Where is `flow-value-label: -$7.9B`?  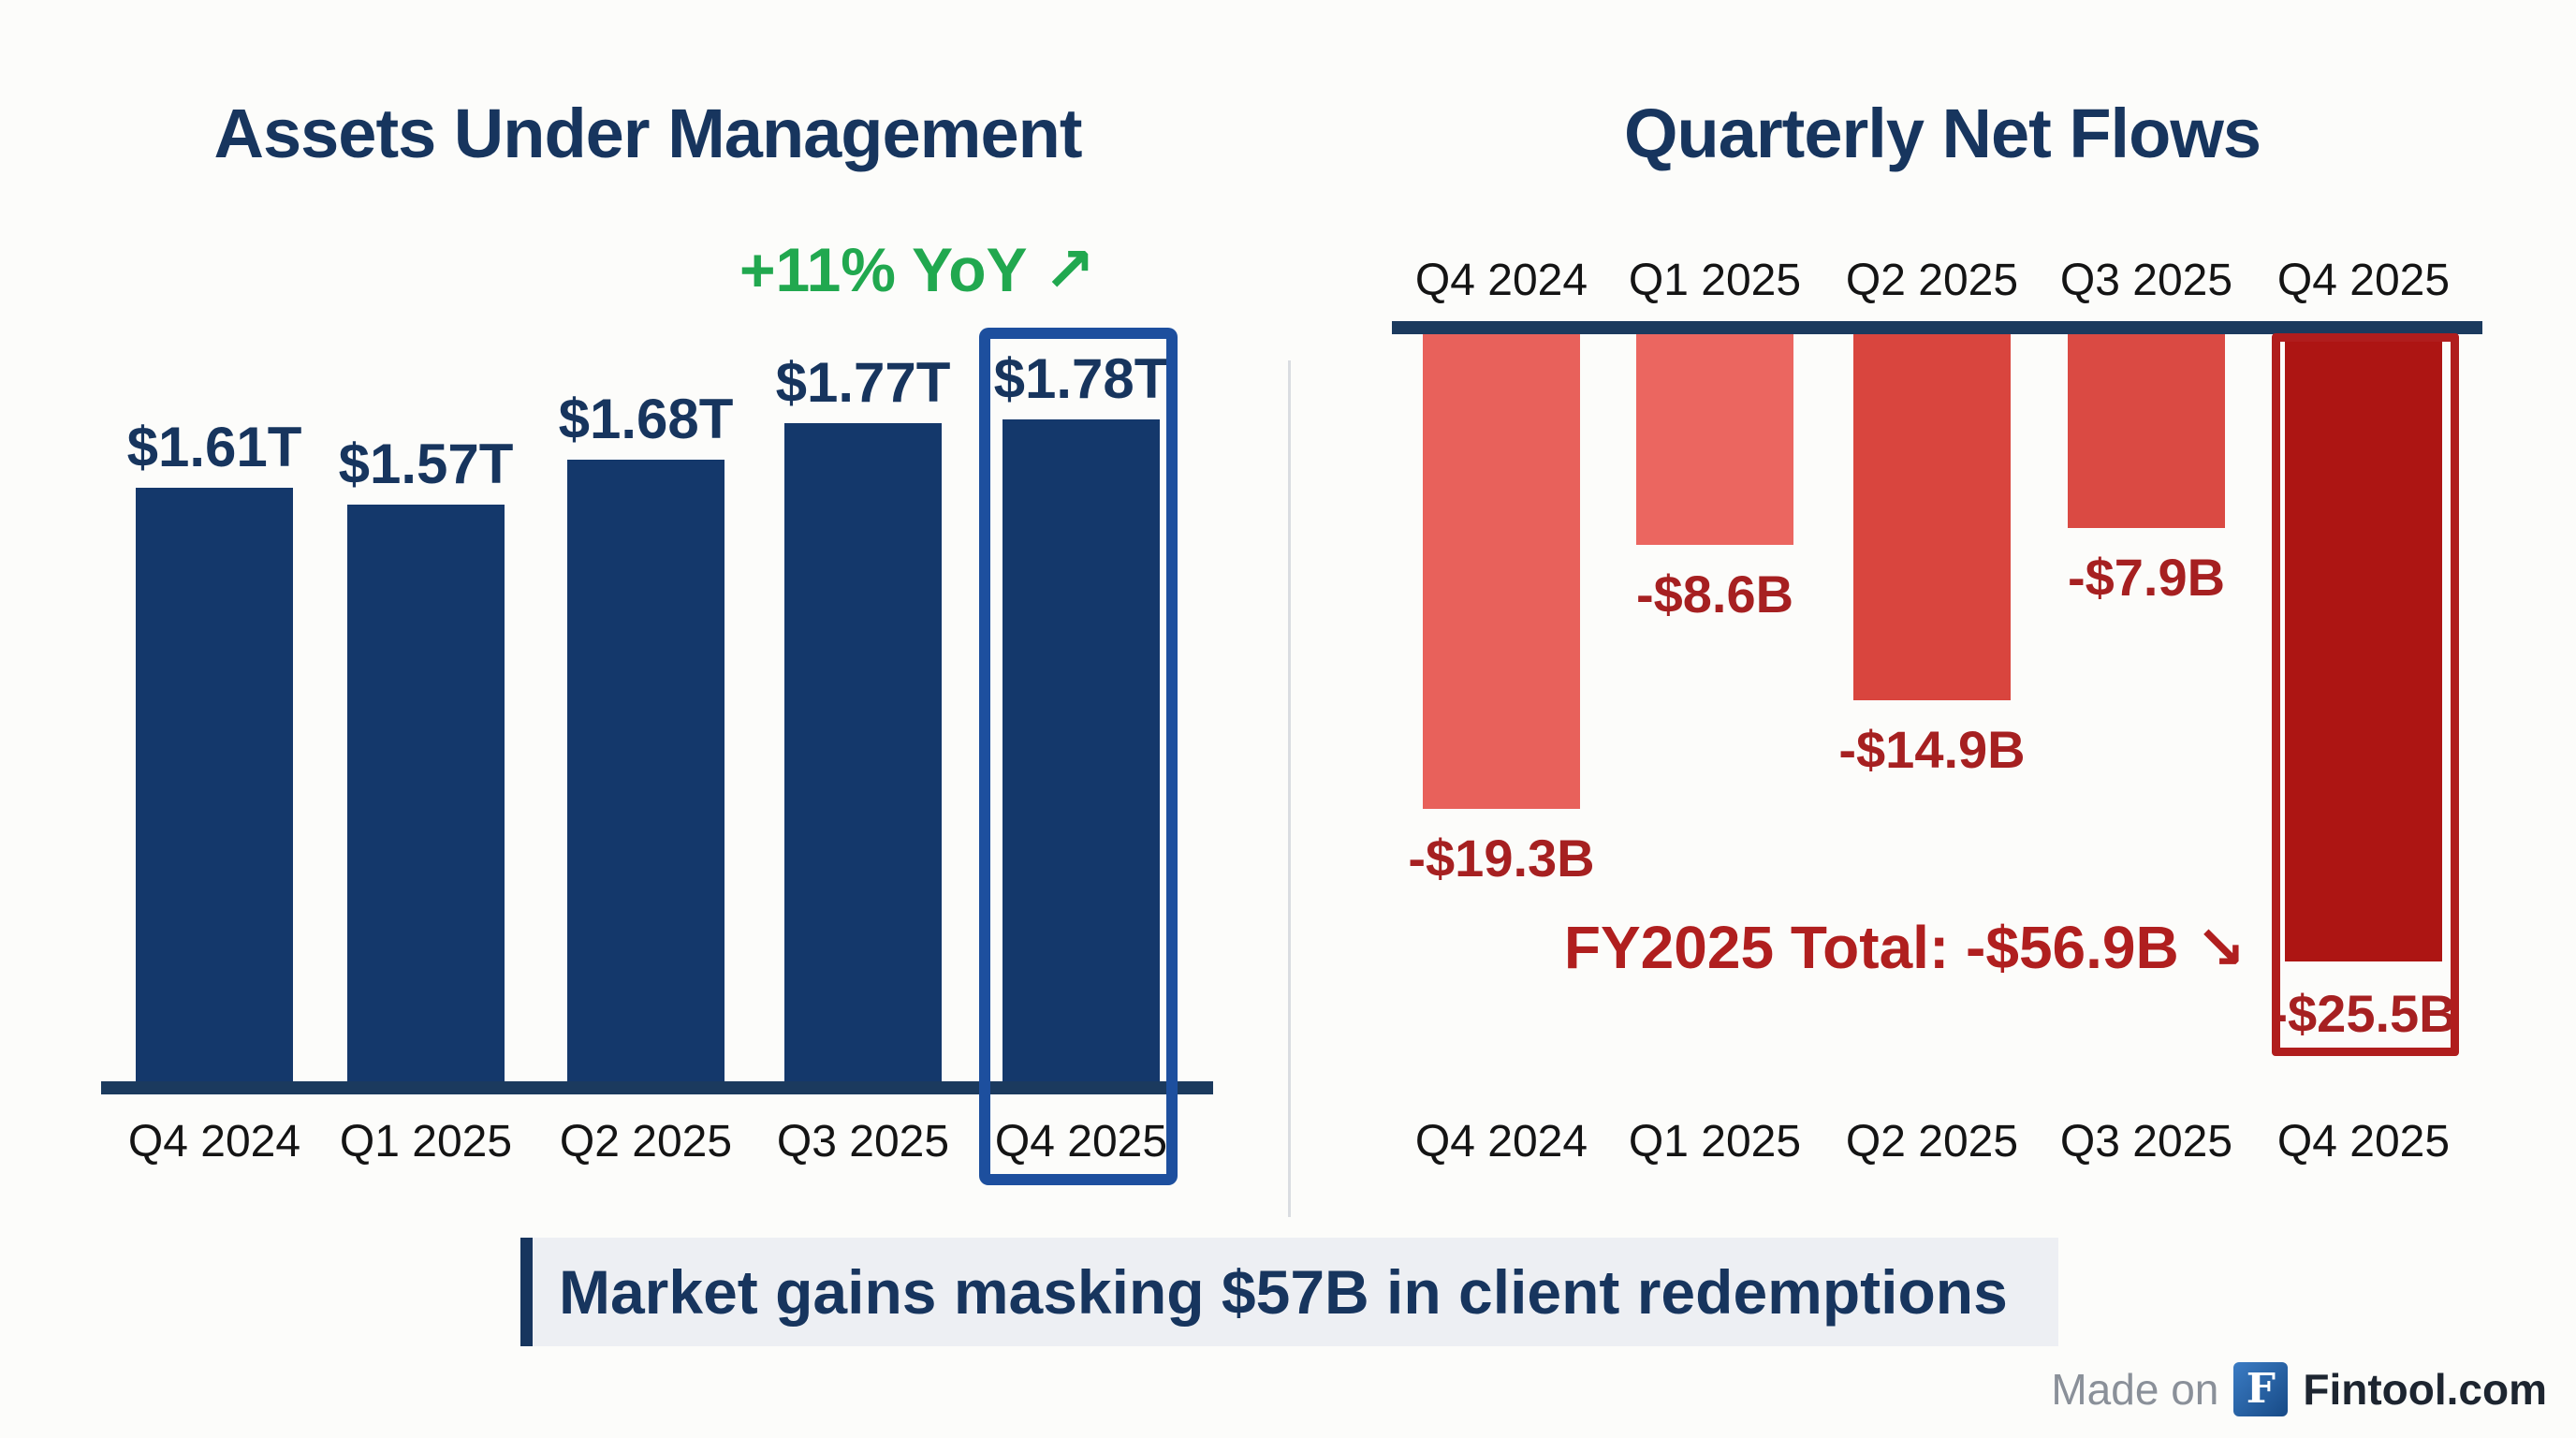 flow-value-label: -$7.9B is located at coordinates (2146, 577).